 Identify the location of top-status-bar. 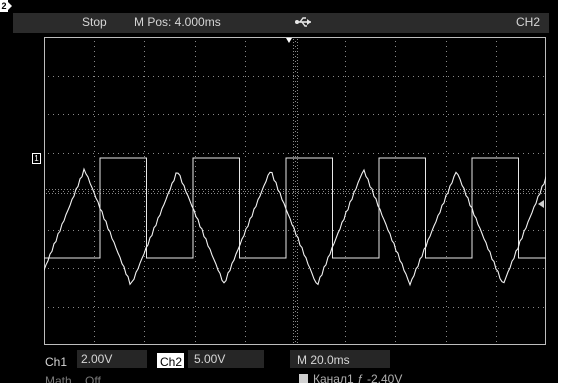
(281, 23).